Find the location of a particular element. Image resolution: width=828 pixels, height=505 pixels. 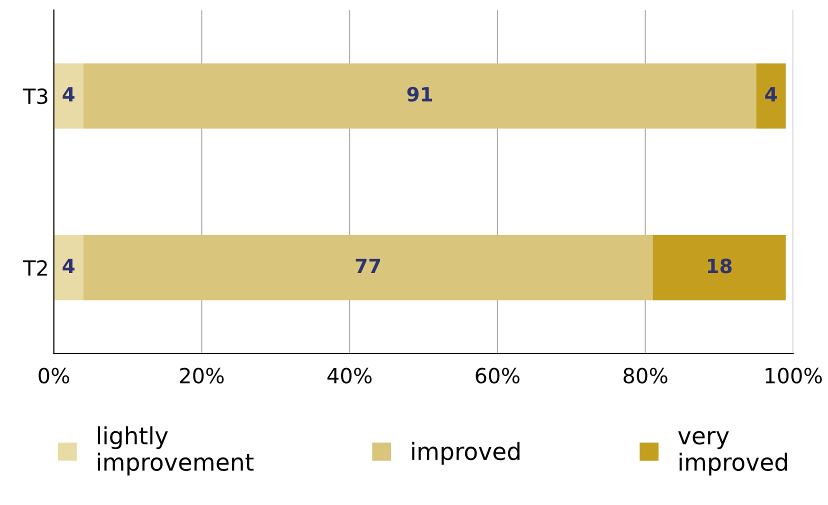

x-tick-label: 40% is located at coordinates (349, 376).